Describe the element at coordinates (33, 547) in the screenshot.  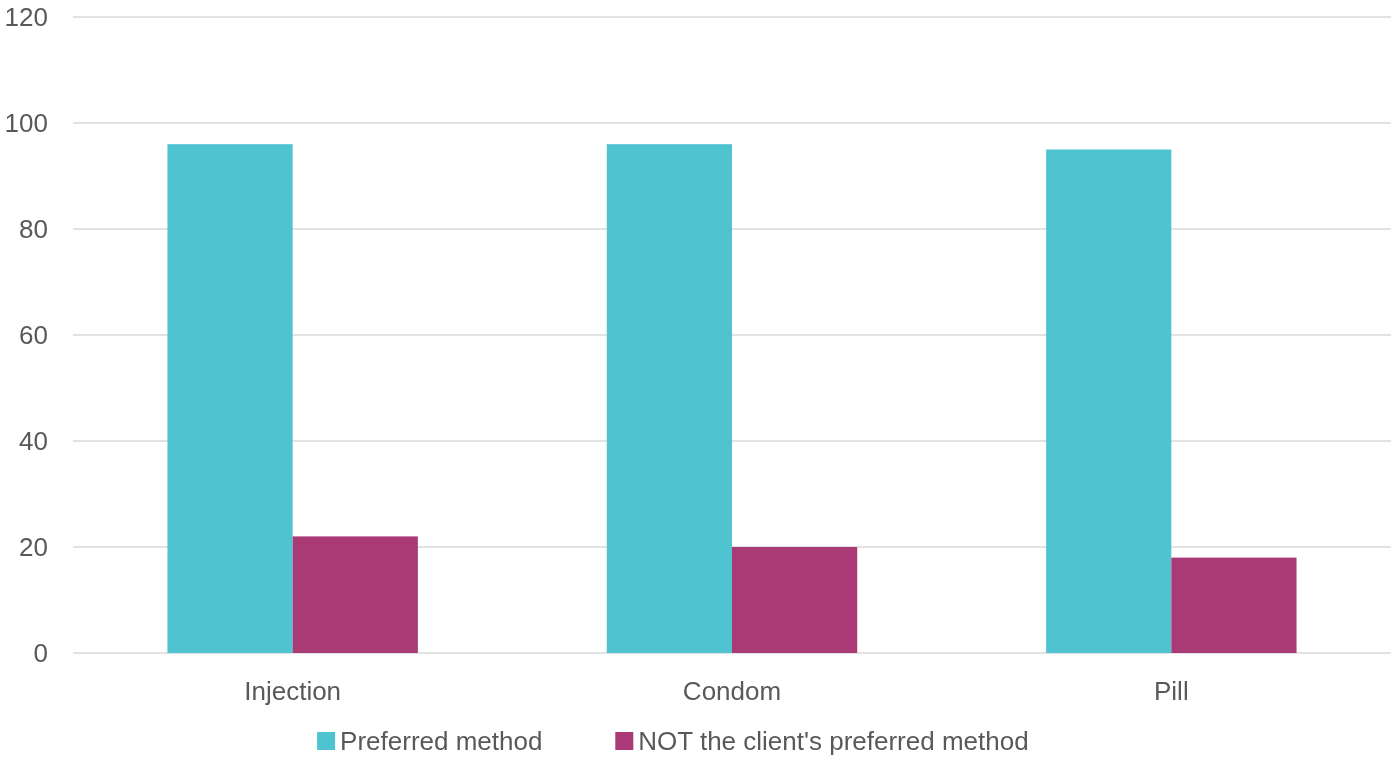
I see `y-tick-label: 20` at that location.